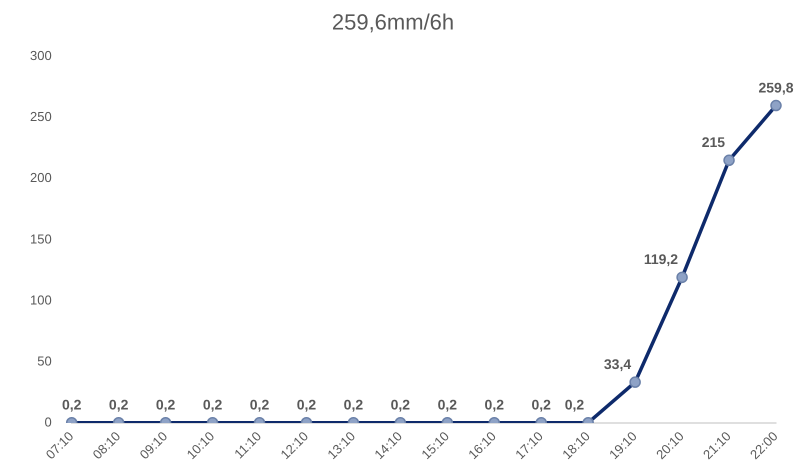 Image resolution: width=801 pixels, height=474 pixels. I want to click on data-label: 215, so click(714, 142).